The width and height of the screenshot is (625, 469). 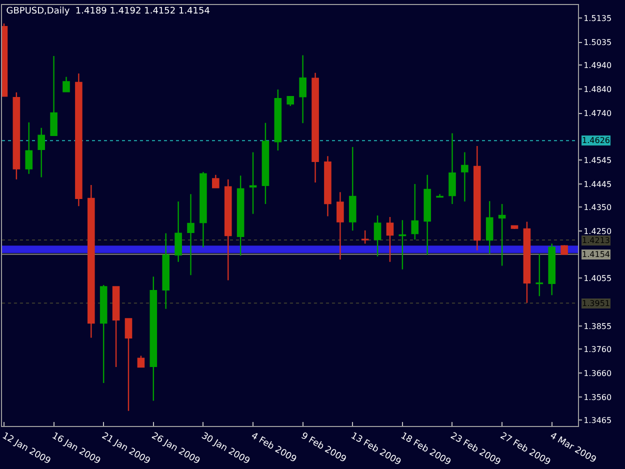 What do you see at coordinates (598, 349) in the screenshot?
I see `y-tick-label: 1.3760` at bounding box center [598, 349].